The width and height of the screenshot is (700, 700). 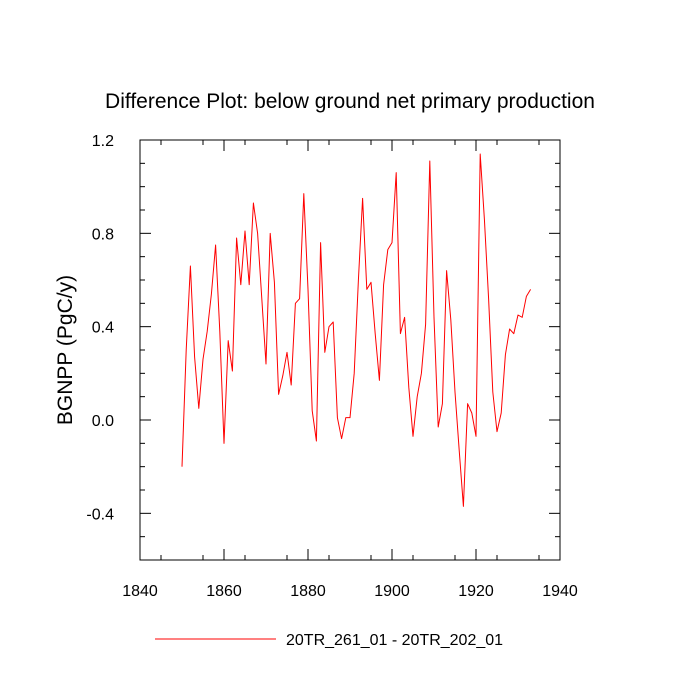 I want to click on x-tick-label: 1860, so click(x=224, y=591).